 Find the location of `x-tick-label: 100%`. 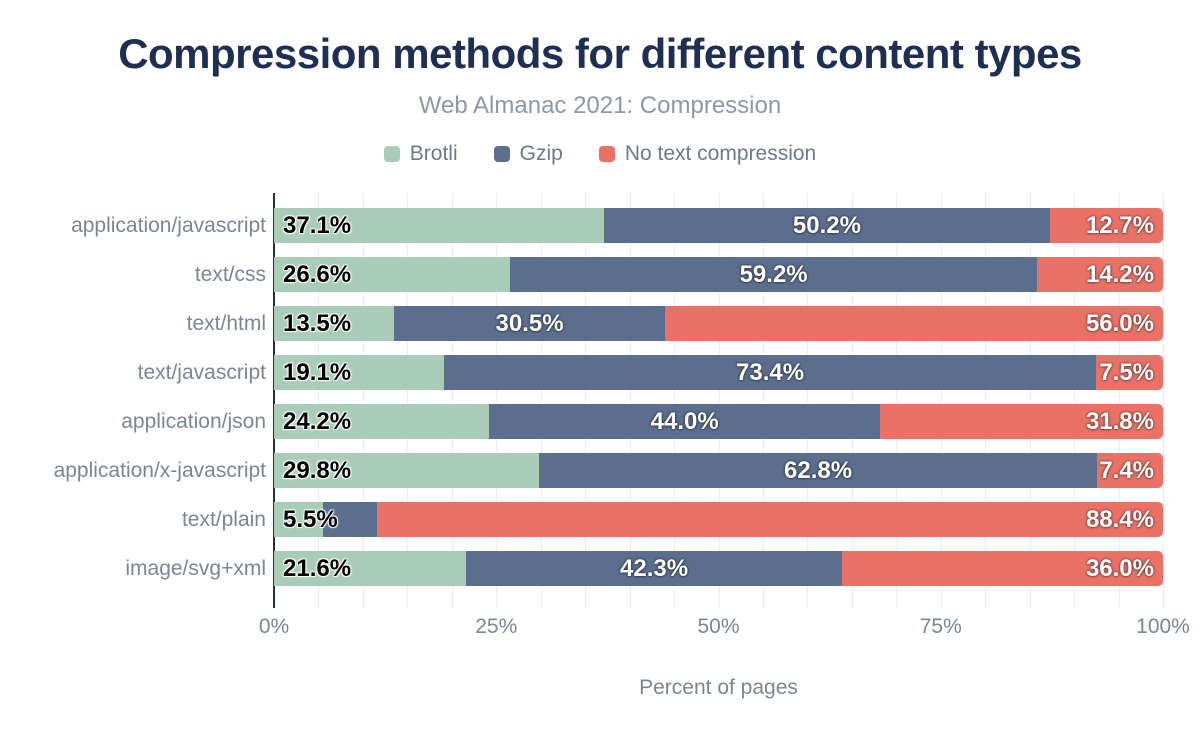

x-tick-label: 100% is located at coordinates (1163, 626).